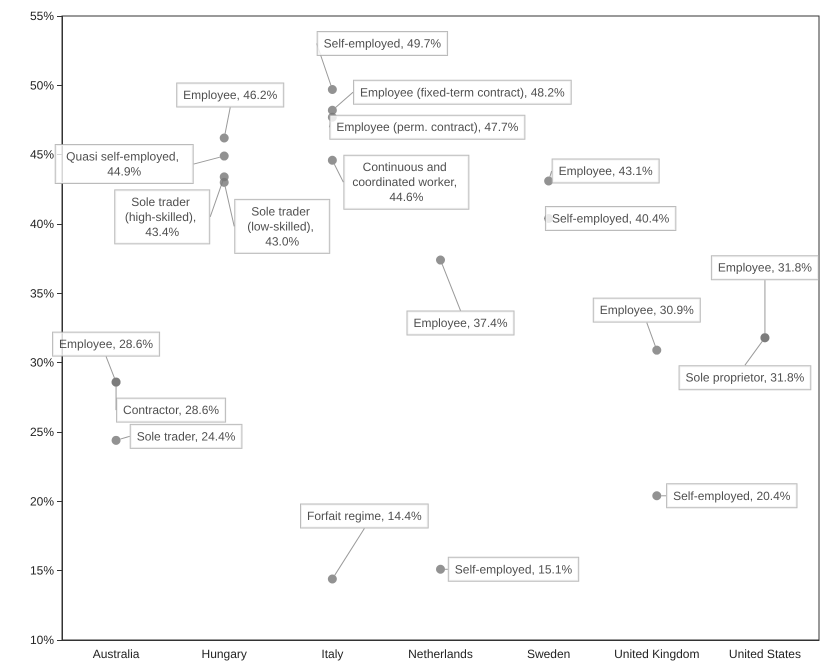 The height and width of the screenshot is (668, 831). I want to click on data-label: Employee, 30.9%, so click(647, 310).